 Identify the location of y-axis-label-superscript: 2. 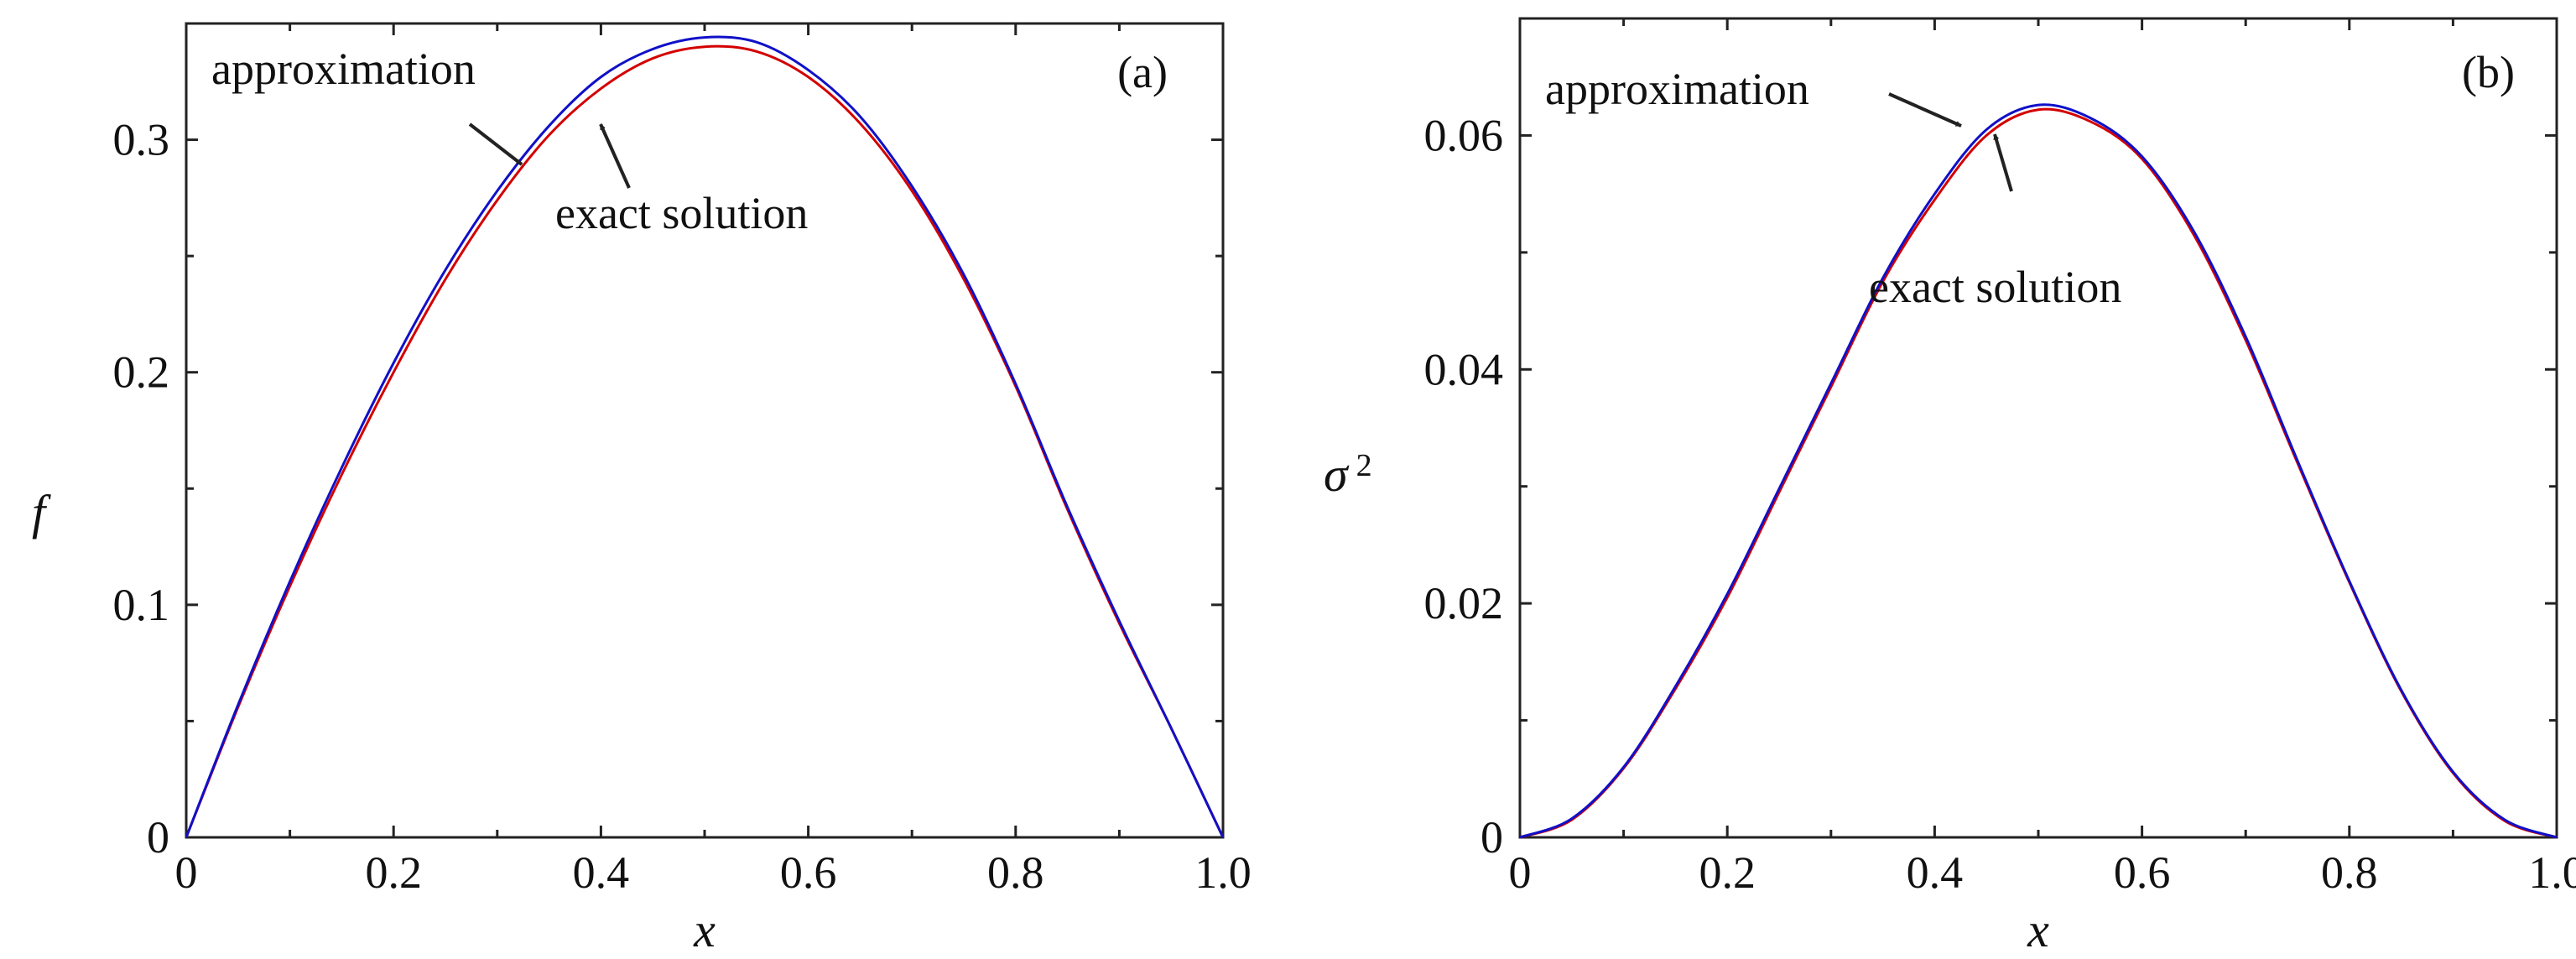
(1364, 465).